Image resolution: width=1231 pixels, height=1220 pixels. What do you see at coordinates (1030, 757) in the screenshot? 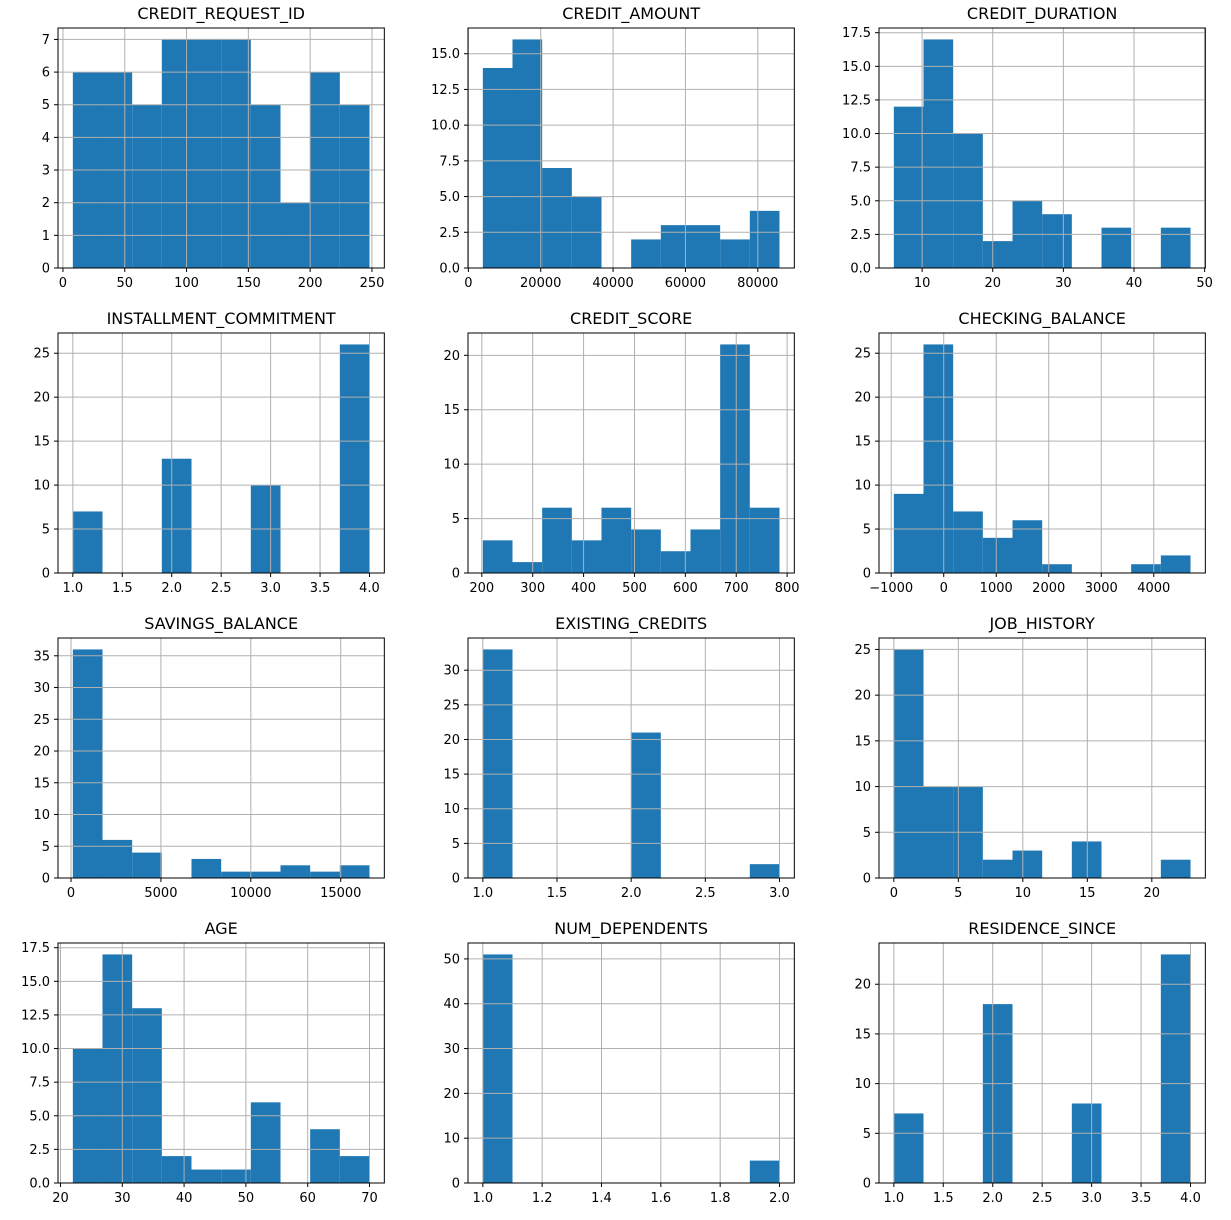
I see `histogram-job-history: 0 5 10 15 20 0 5 10 15 20 25 JOB_HISTORY` at bounding box center [1030, 757].